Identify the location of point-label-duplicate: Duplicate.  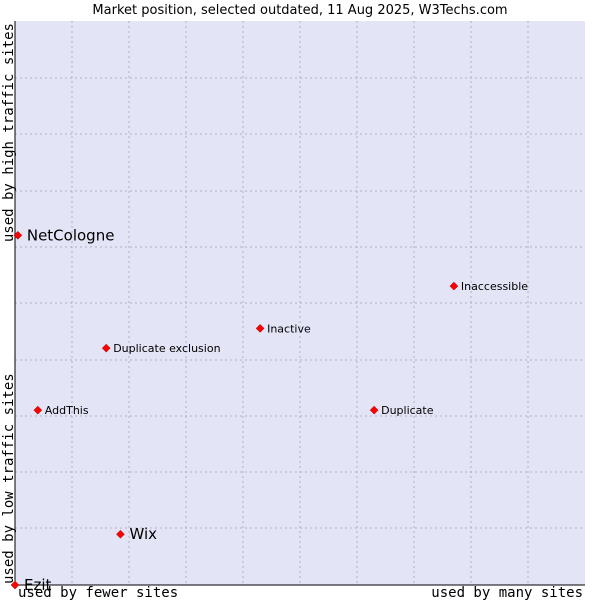
(407, 410).